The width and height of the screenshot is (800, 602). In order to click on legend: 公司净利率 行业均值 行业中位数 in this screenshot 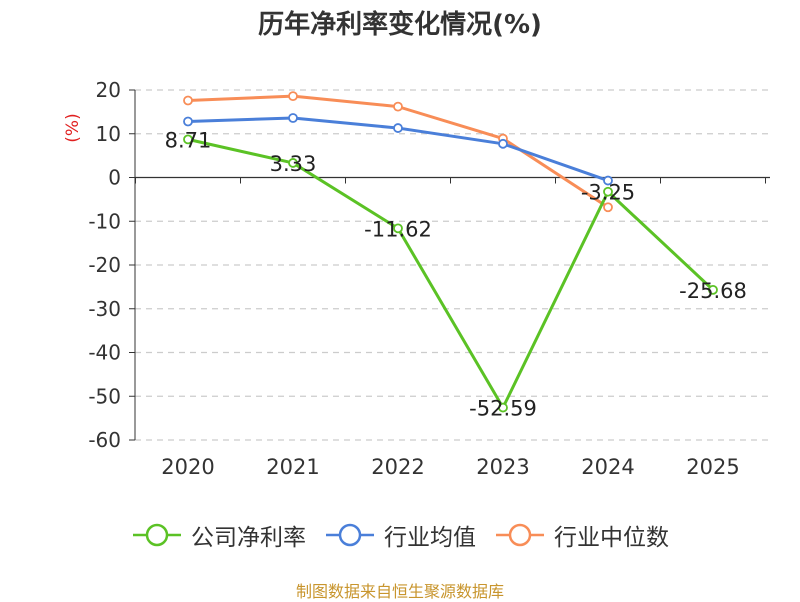, I will do `click(400, 535)`.